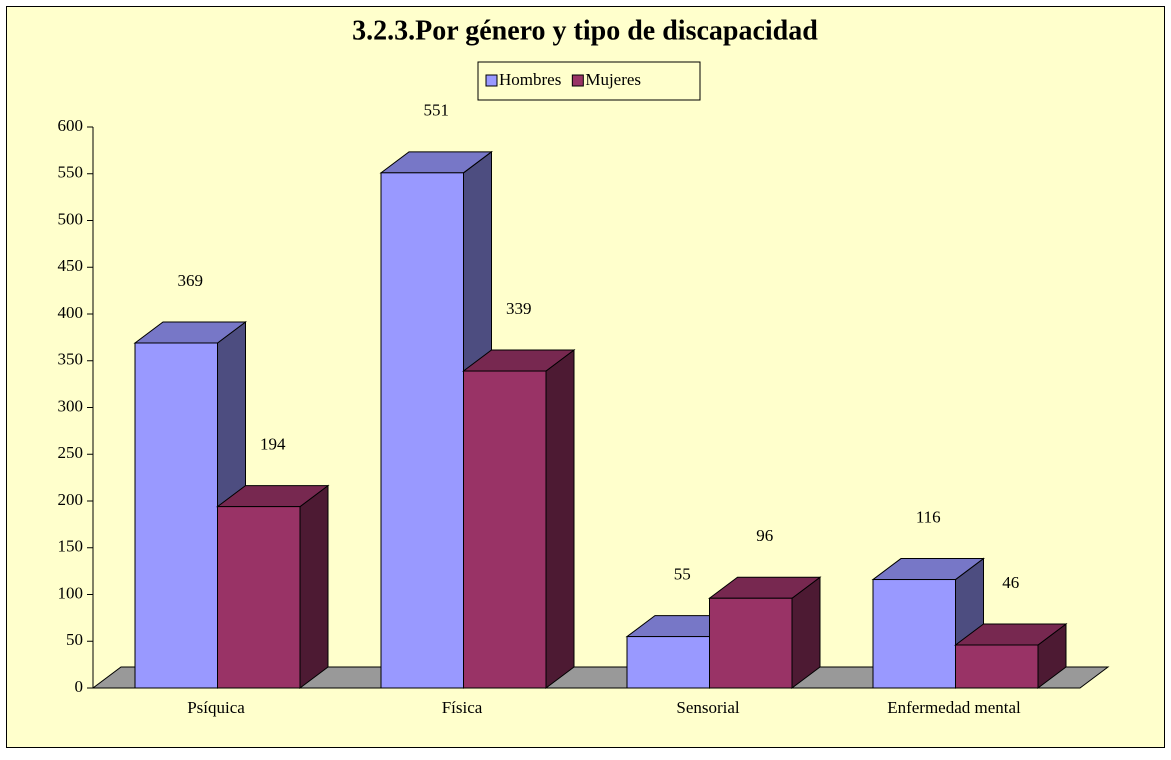  I want to click on data-label: 194, so click(273, 444).